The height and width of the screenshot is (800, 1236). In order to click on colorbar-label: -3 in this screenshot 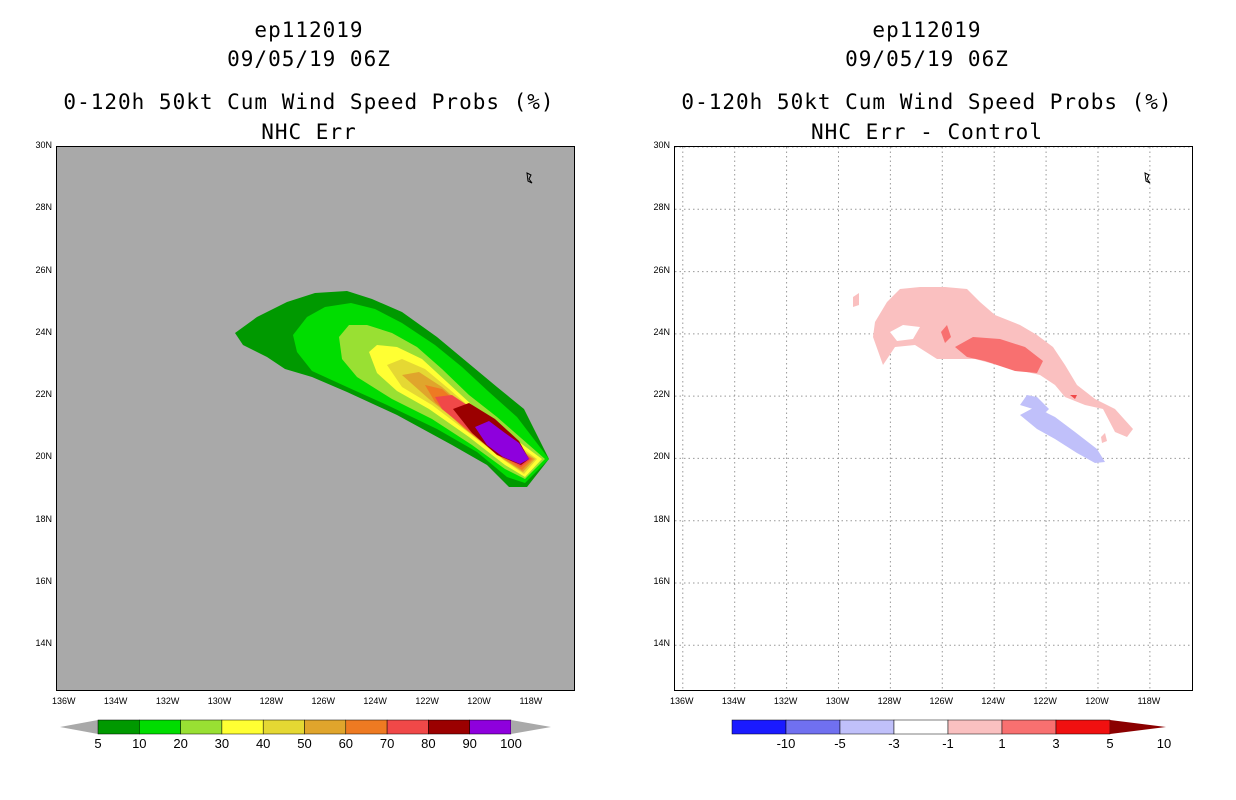, I will do `click(894, 743)`.